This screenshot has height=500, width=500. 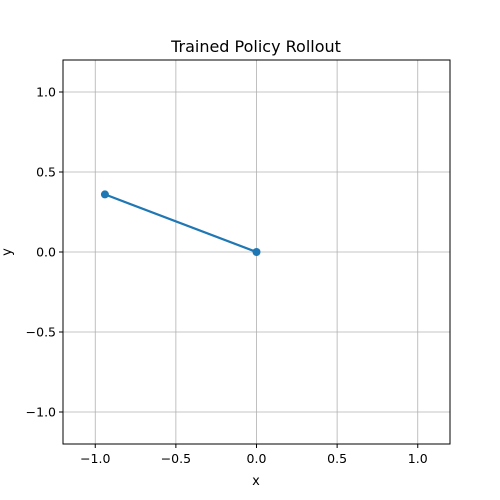 What do you see at coordinates (41, 332) in the screenshot?
I see `y-tick-label: −0.5` at bounding box center [41, 332].